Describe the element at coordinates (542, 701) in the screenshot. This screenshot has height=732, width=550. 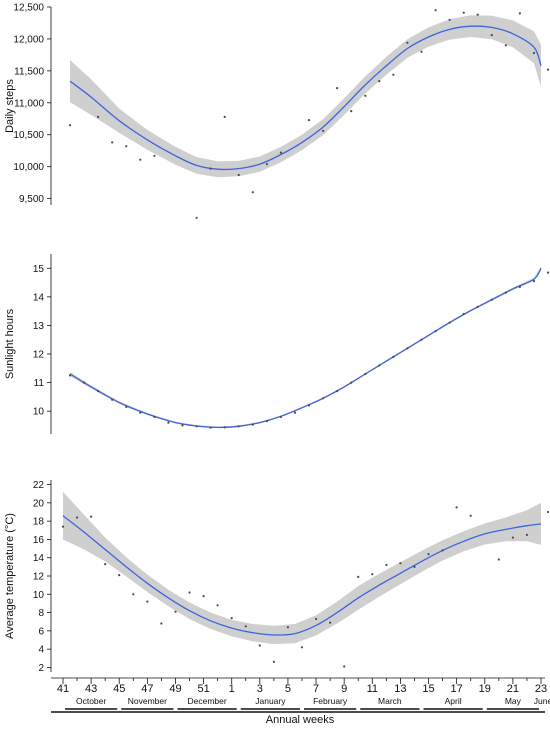
I see `month-label: June` at that location.